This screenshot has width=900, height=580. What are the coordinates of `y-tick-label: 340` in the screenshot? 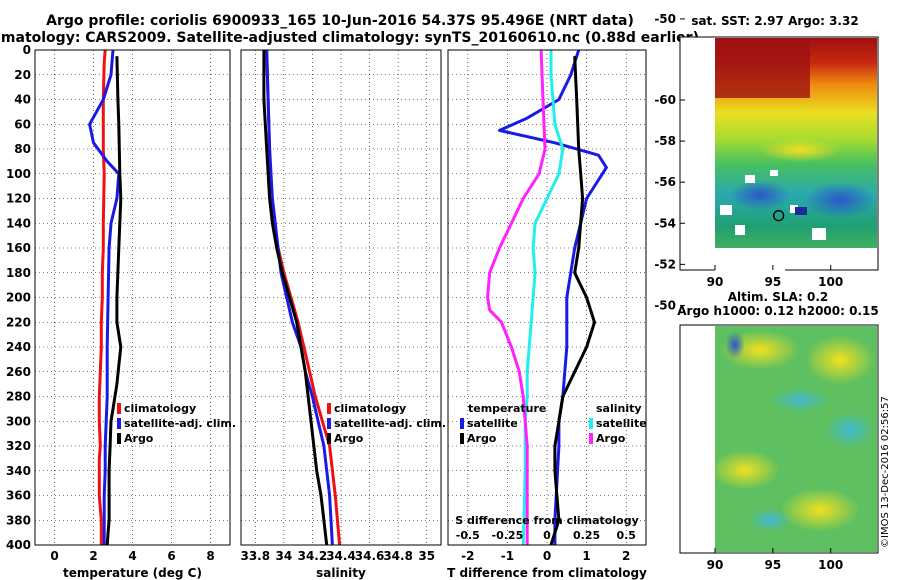 It's located at (18, 471).